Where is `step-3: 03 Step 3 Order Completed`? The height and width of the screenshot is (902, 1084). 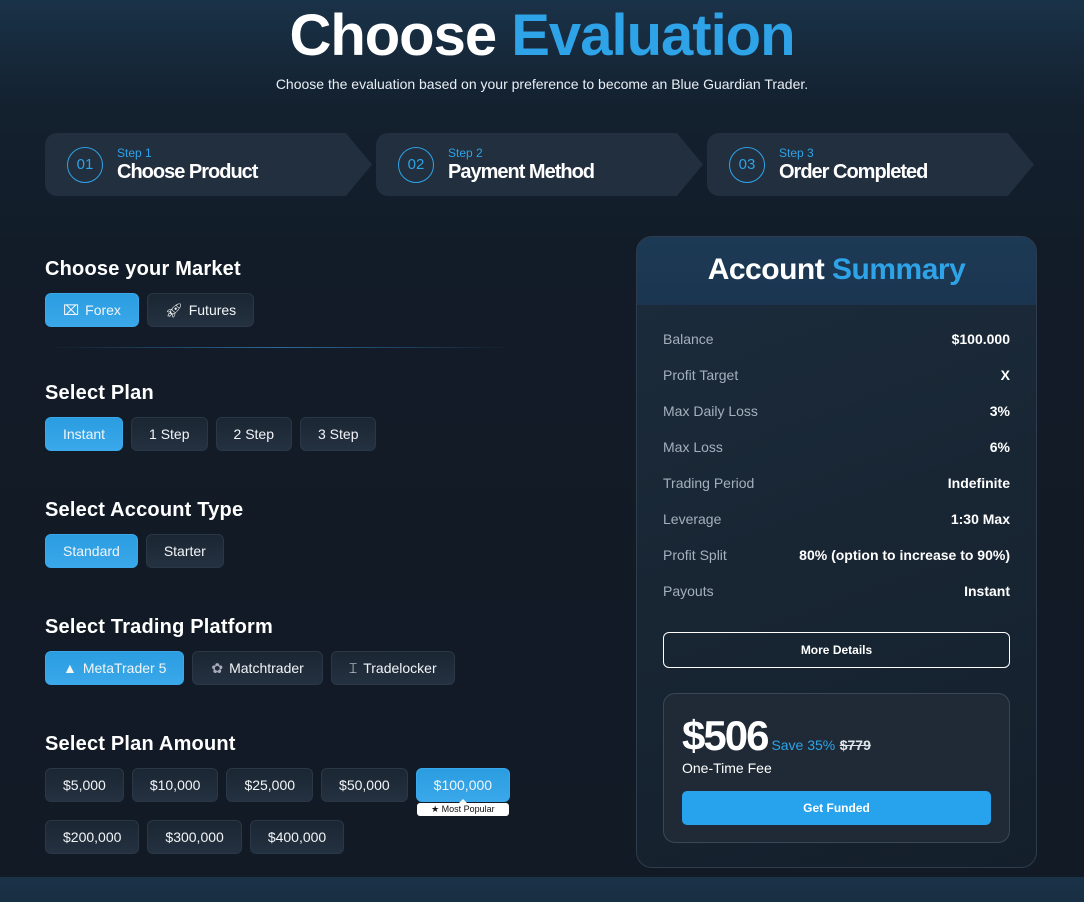 step-3: 03 Step 3 Order Completed is located at coordinates (870, 164).